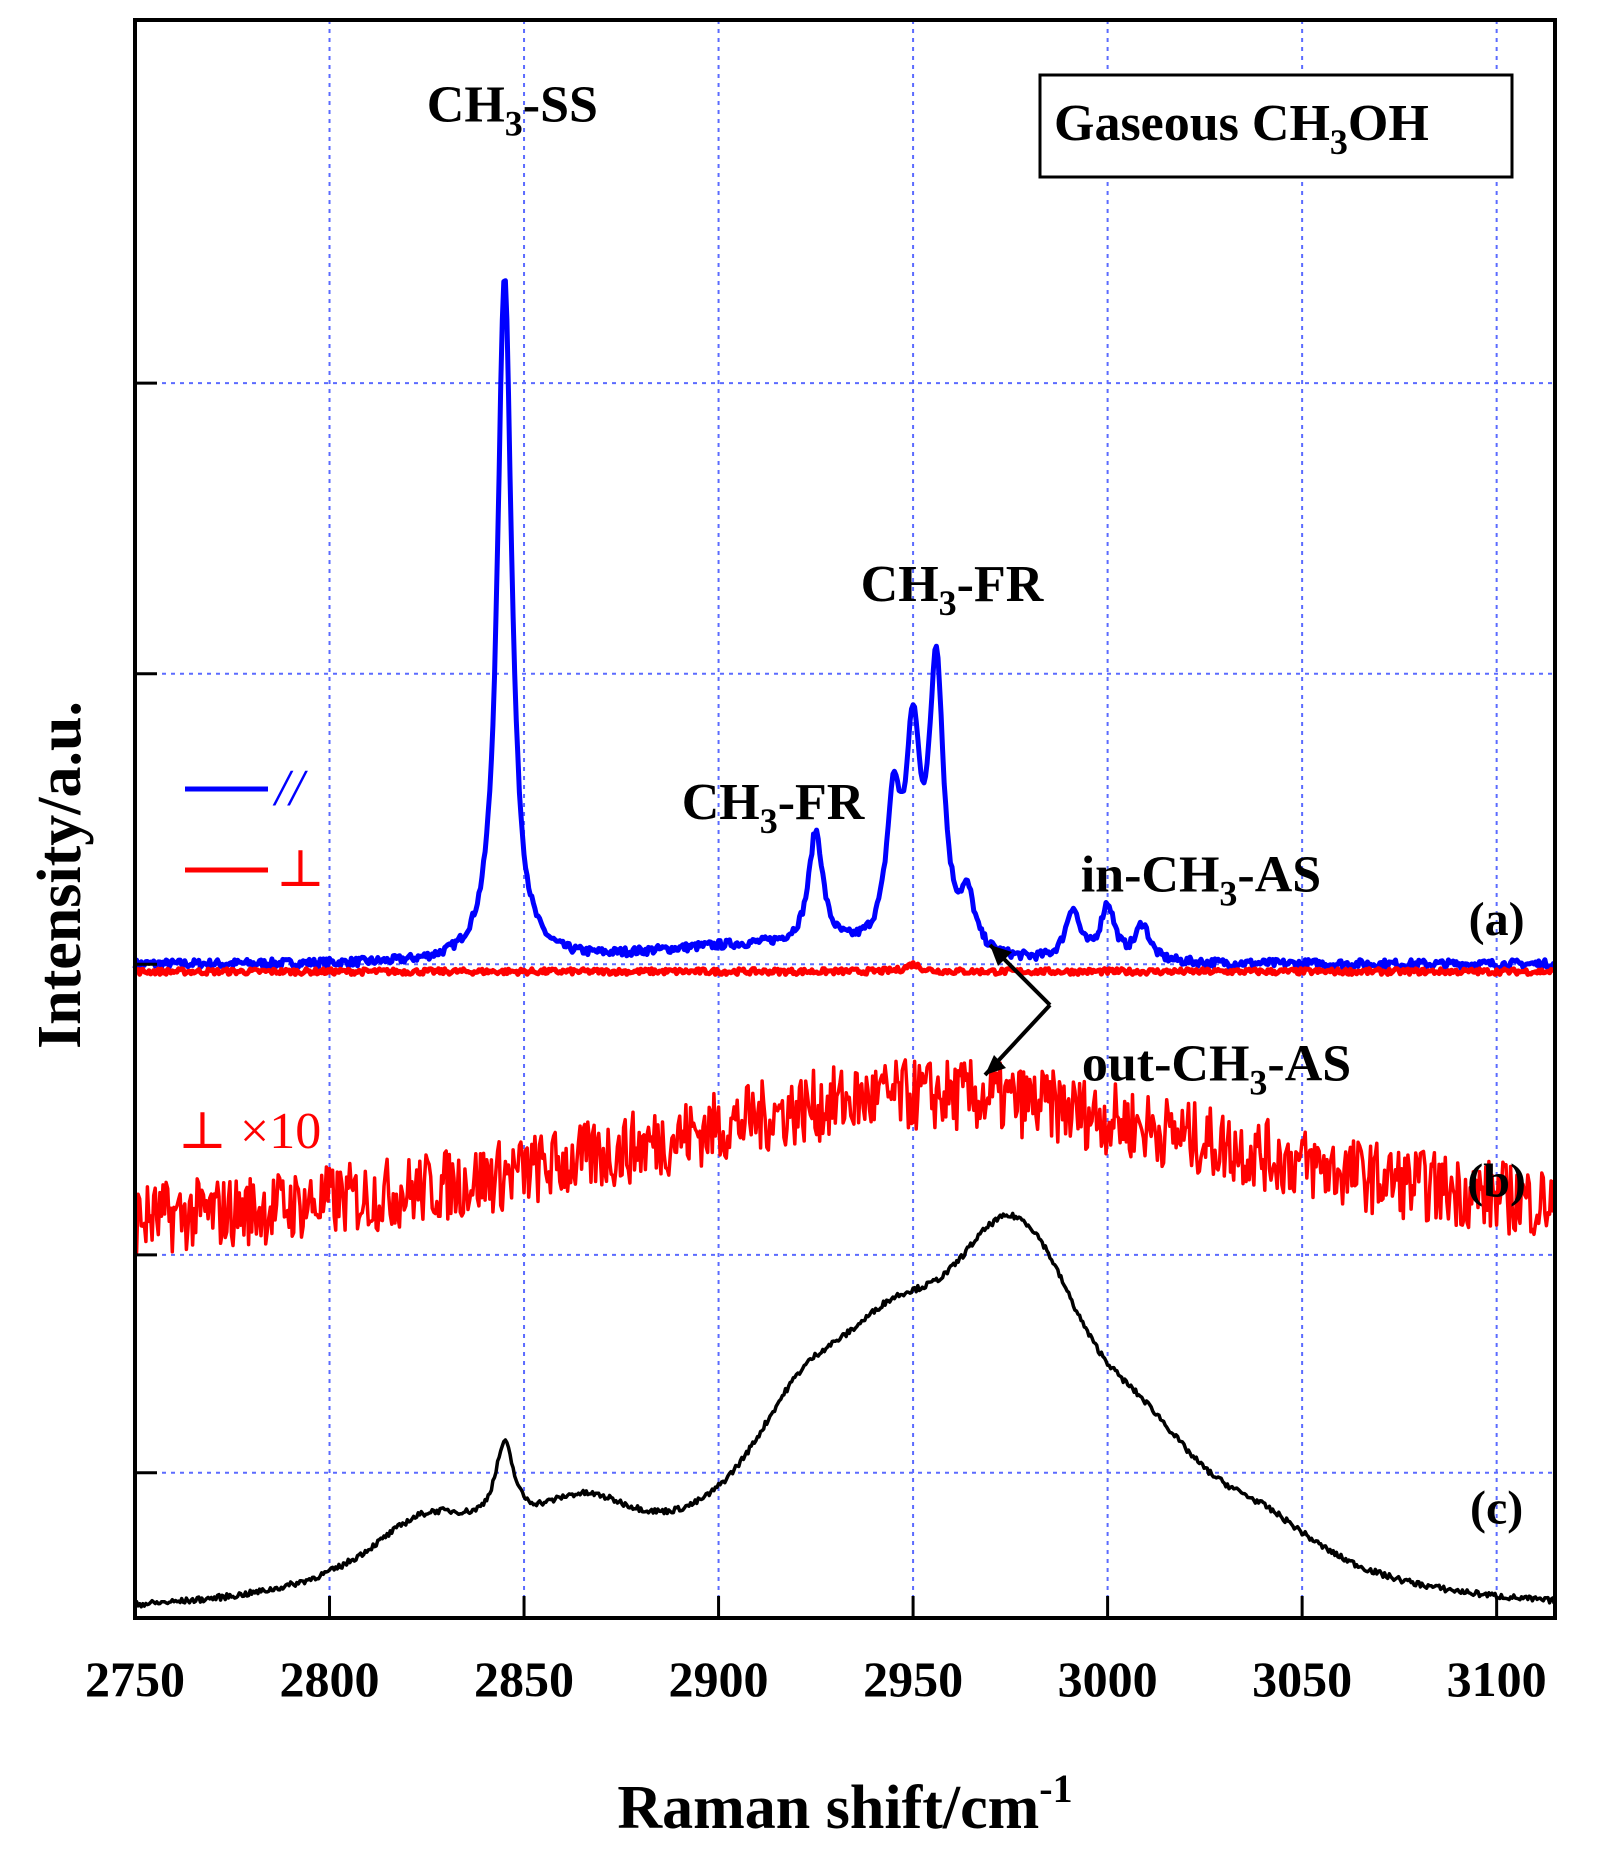  I want to click on x-axis-title: Raman shift/cm-1, so click(844, 1804).